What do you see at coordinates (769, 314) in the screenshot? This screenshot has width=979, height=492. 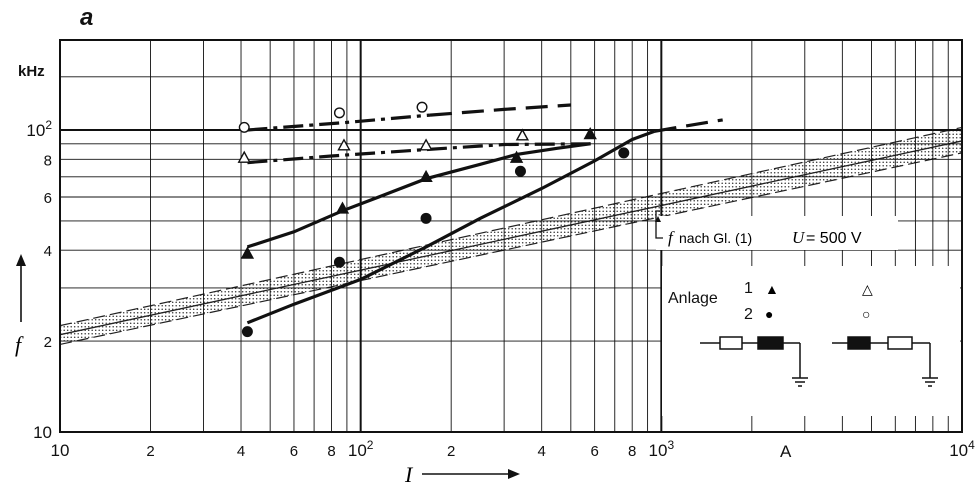 I see `legend-row-2-filled: ●` at bounding box center [769, 314].